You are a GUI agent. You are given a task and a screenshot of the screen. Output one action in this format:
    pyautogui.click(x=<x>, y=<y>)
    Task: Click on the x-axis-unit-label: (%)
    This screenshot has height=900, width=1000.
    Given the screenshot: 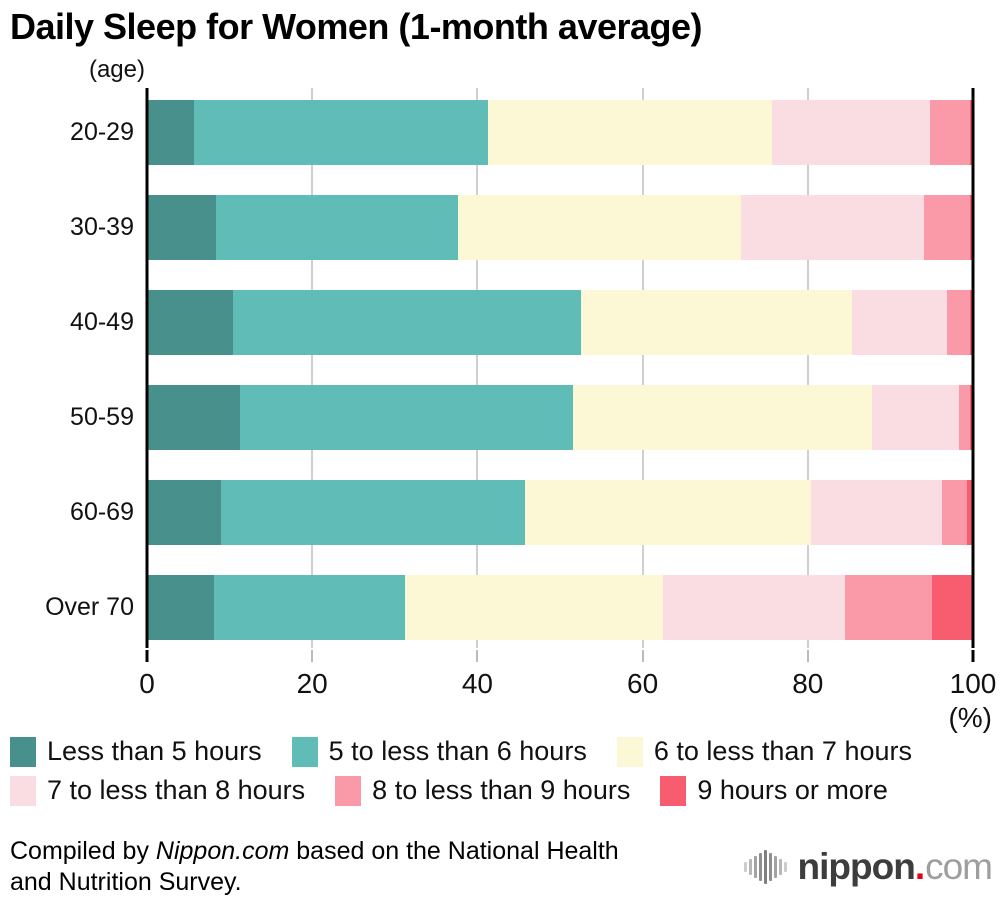 What is the action you would take?
    pyautogui.click(x=970, y=717)
    